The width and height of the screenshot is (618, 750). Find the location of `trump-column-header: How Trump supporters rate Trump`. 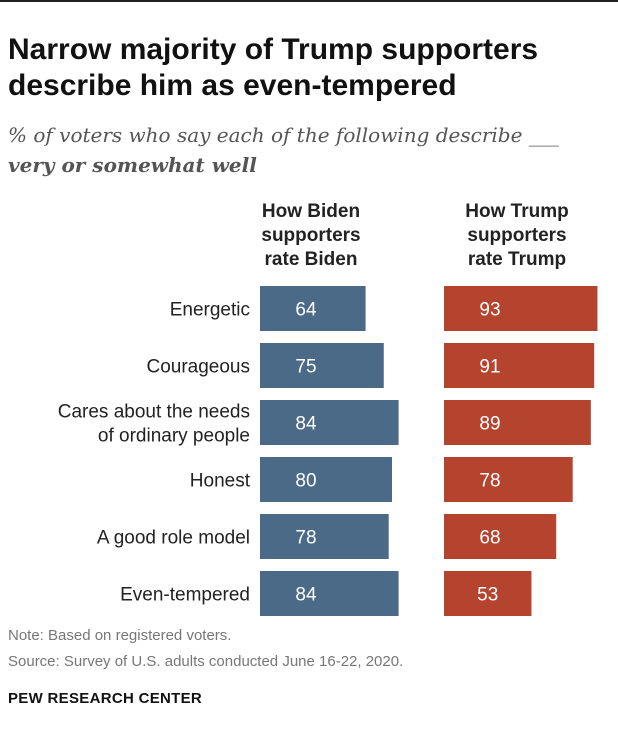

trump-column-header: How Trump supporters rate Trump is located at coordinates (517, 236).